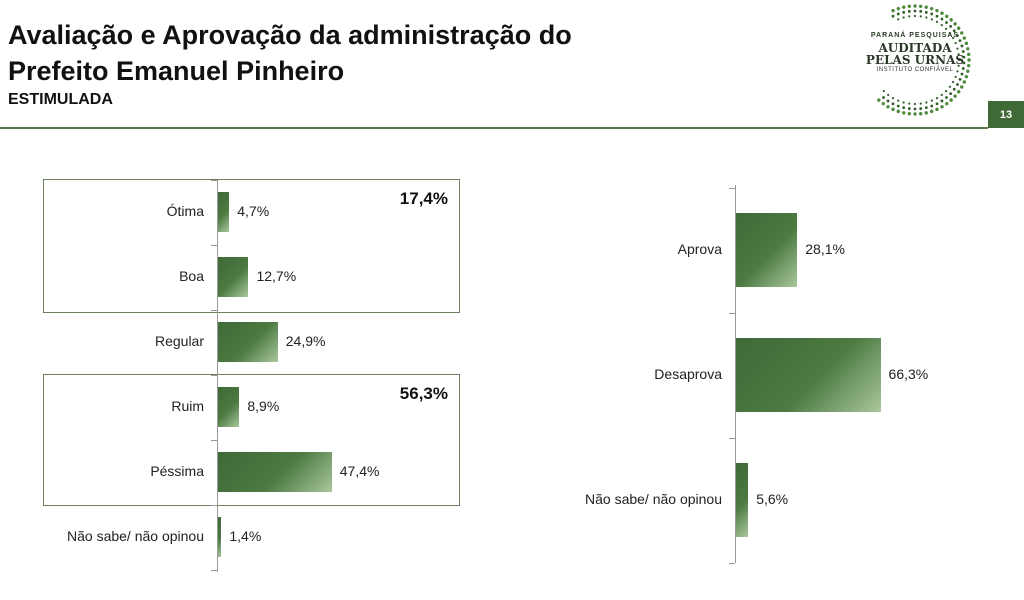  I want to click on value-label: 24,9%, so click(305, 341).